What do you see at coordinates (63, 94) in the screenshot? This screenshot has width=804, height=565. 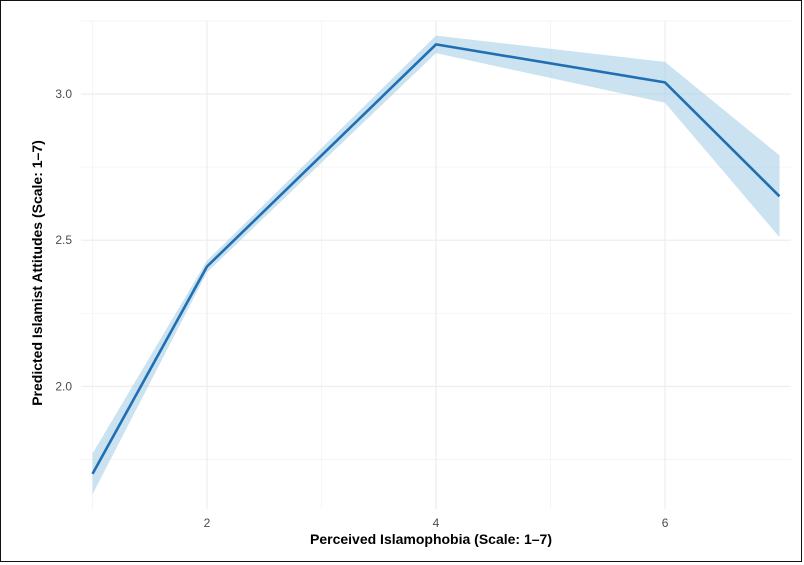 I see `y-tick-label-2: 3.0` at bounding box center [63, 94].